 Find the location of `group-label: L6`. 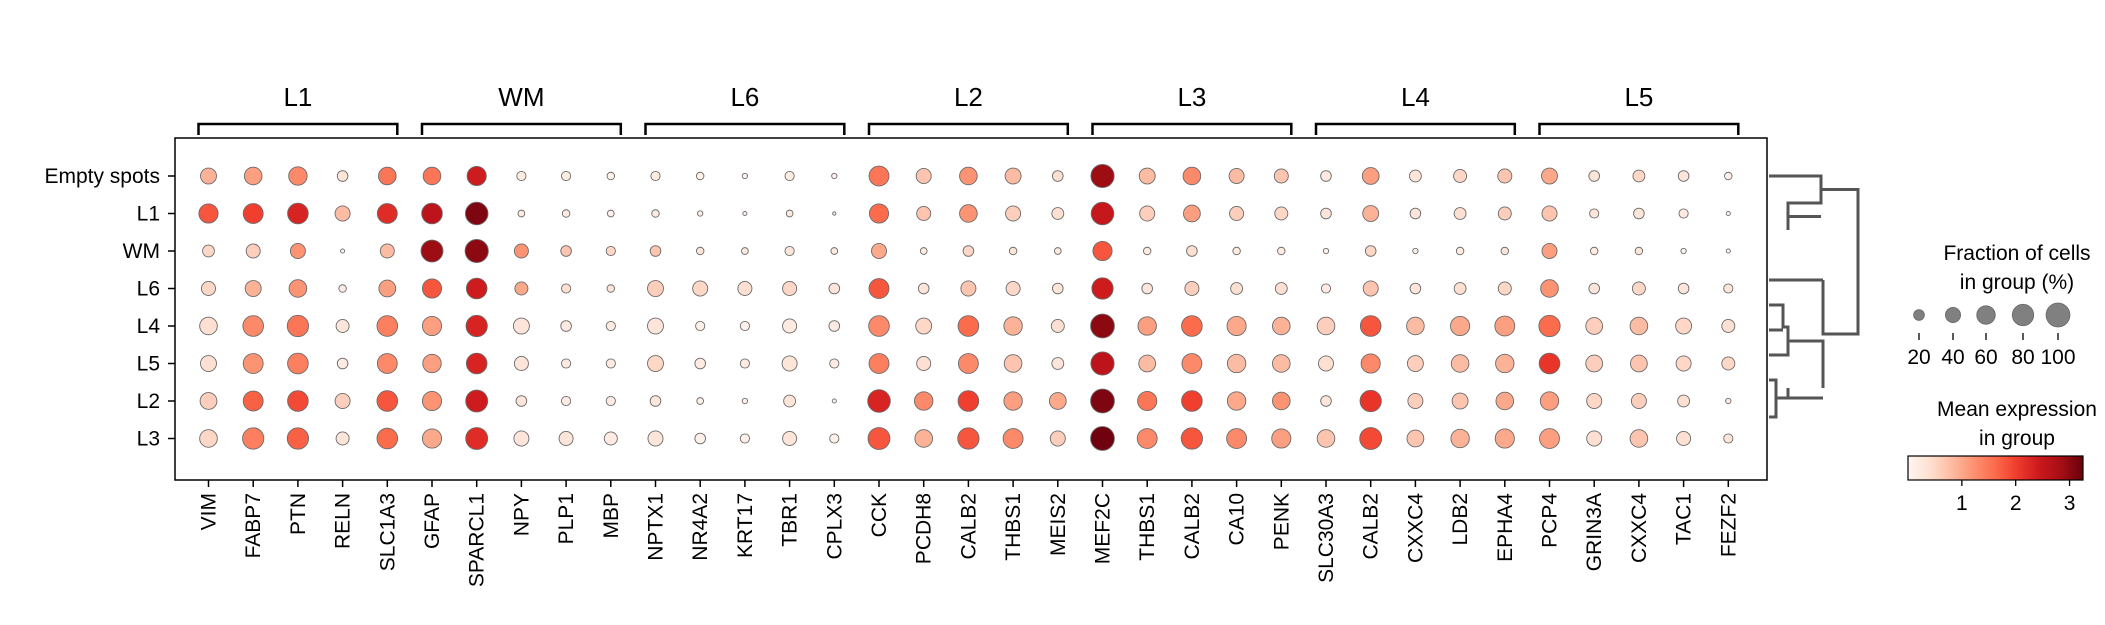

group-label: L6 is located at coordinates (744, 97).